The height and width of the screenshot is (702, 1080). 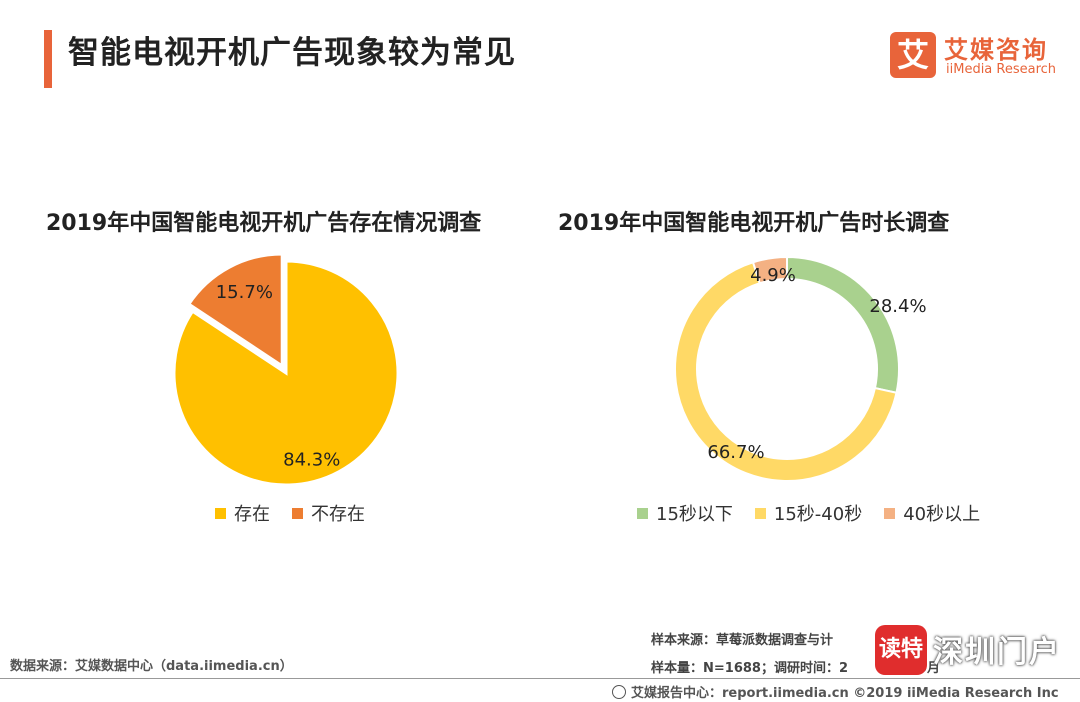 What do you see at coordinates (942, 514) in the screenshot?
I see `legend-label-over40: 40秒以上` at bounding box center [942, 514].